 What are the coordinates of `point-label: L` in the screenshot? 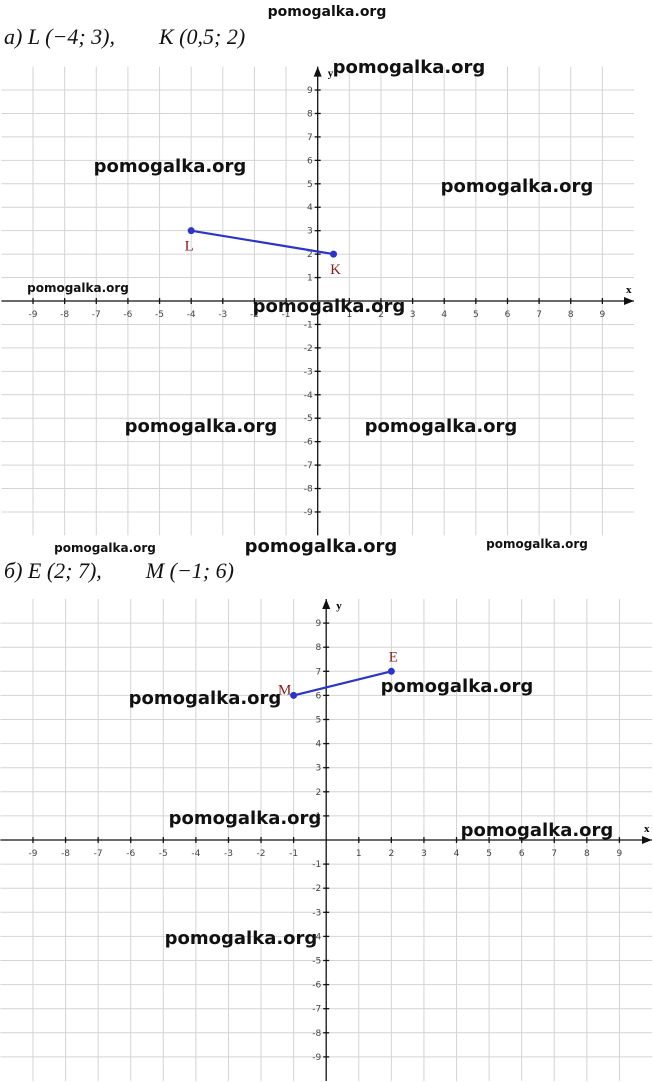 It's located at (189, 247).